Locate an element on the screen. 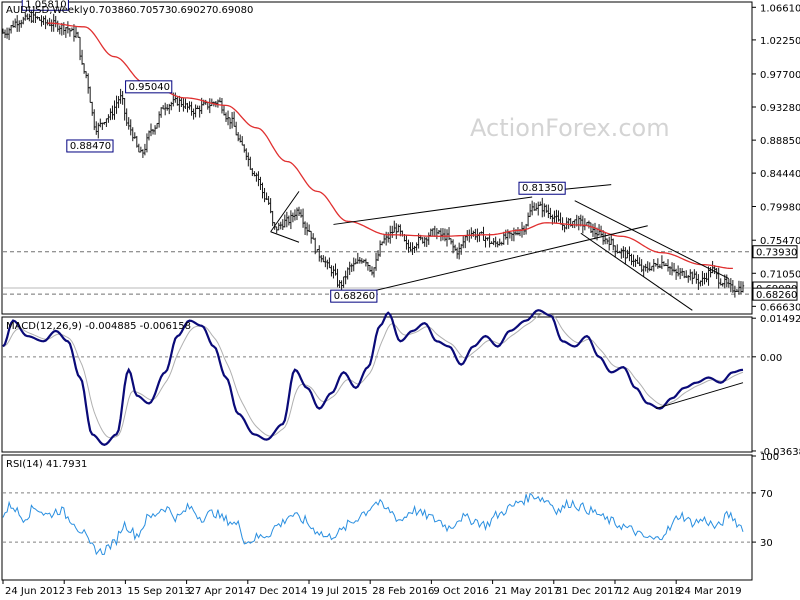 This screenshot has width=800, height=600. ohlc-high: 0.70573 is located at coordinates (150, 10).